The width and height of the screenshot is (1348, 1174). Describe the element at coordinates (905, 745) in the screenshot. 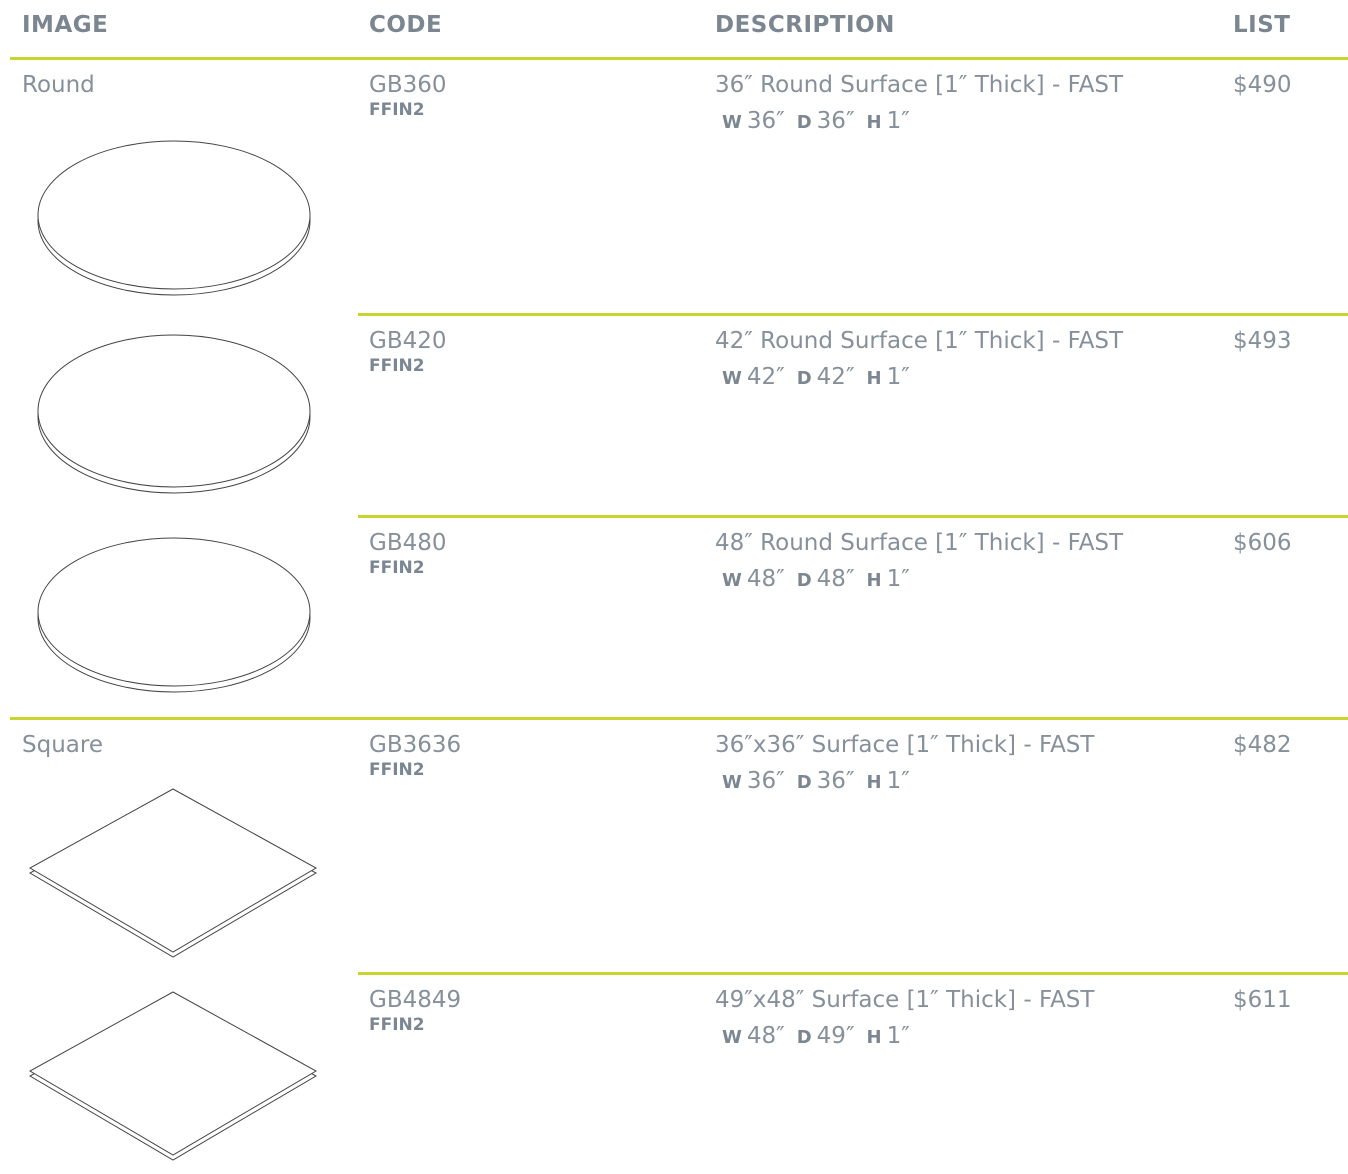

I see `description: 36″x36″ Surface [1″ Thick] - FAST` at that location.